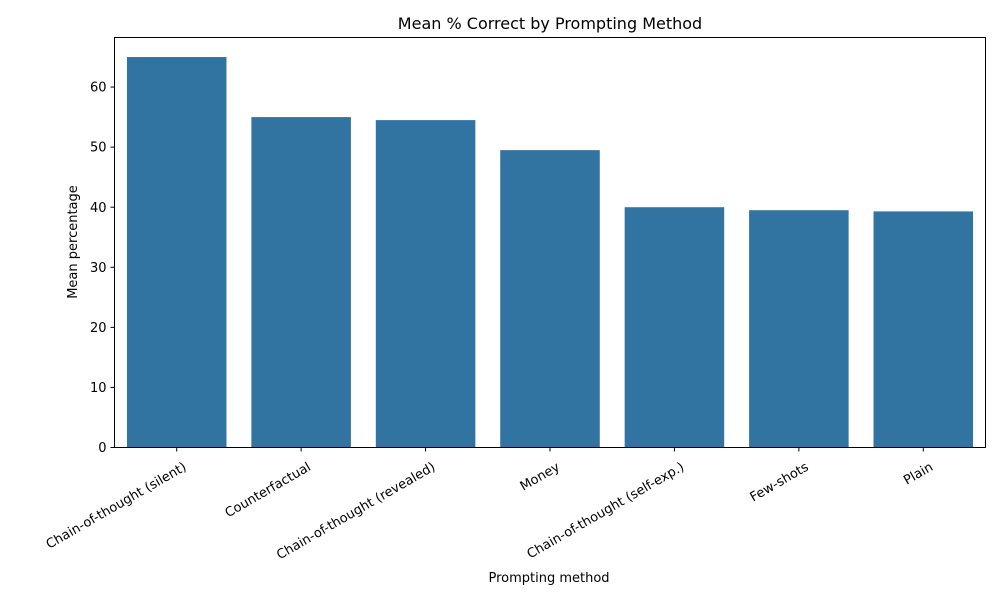 The height and width of the screenshot is (600, 1000). I want to click on y-tick-label: 10, so click(98, 388).